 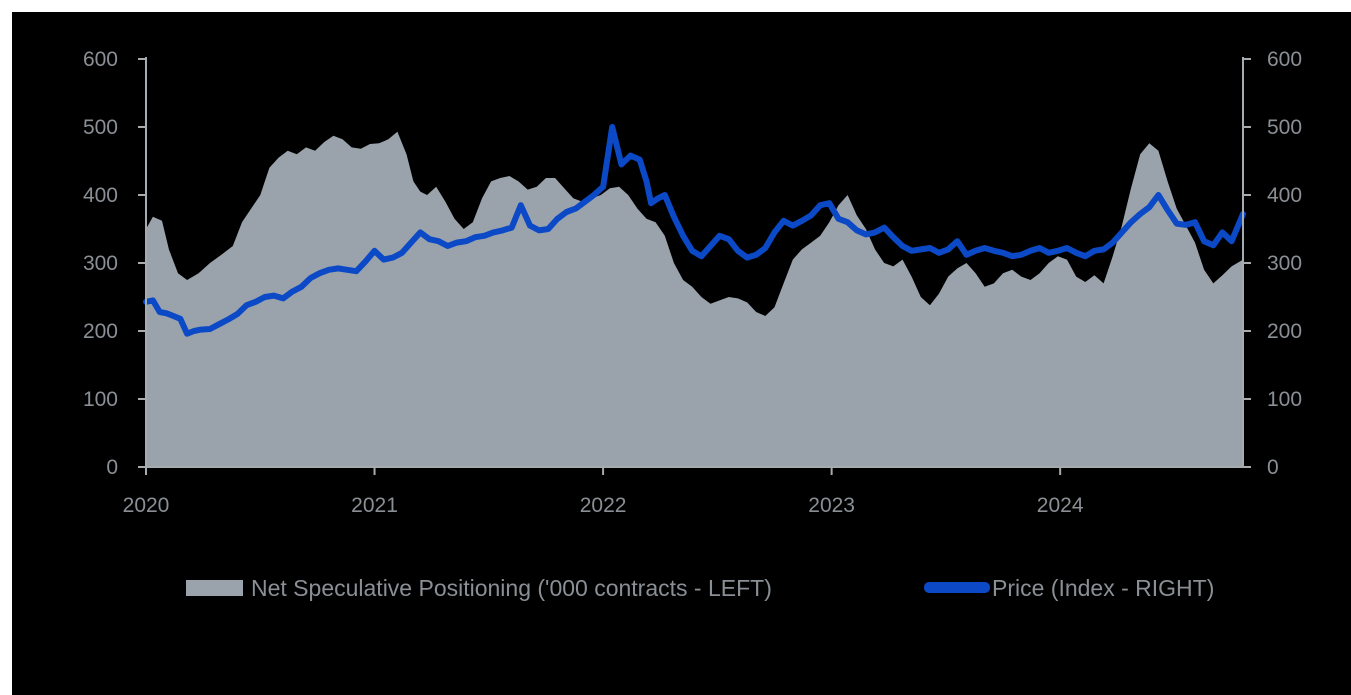 I want to click on y-left-tick-label: 100, so click(x=100, y=399).